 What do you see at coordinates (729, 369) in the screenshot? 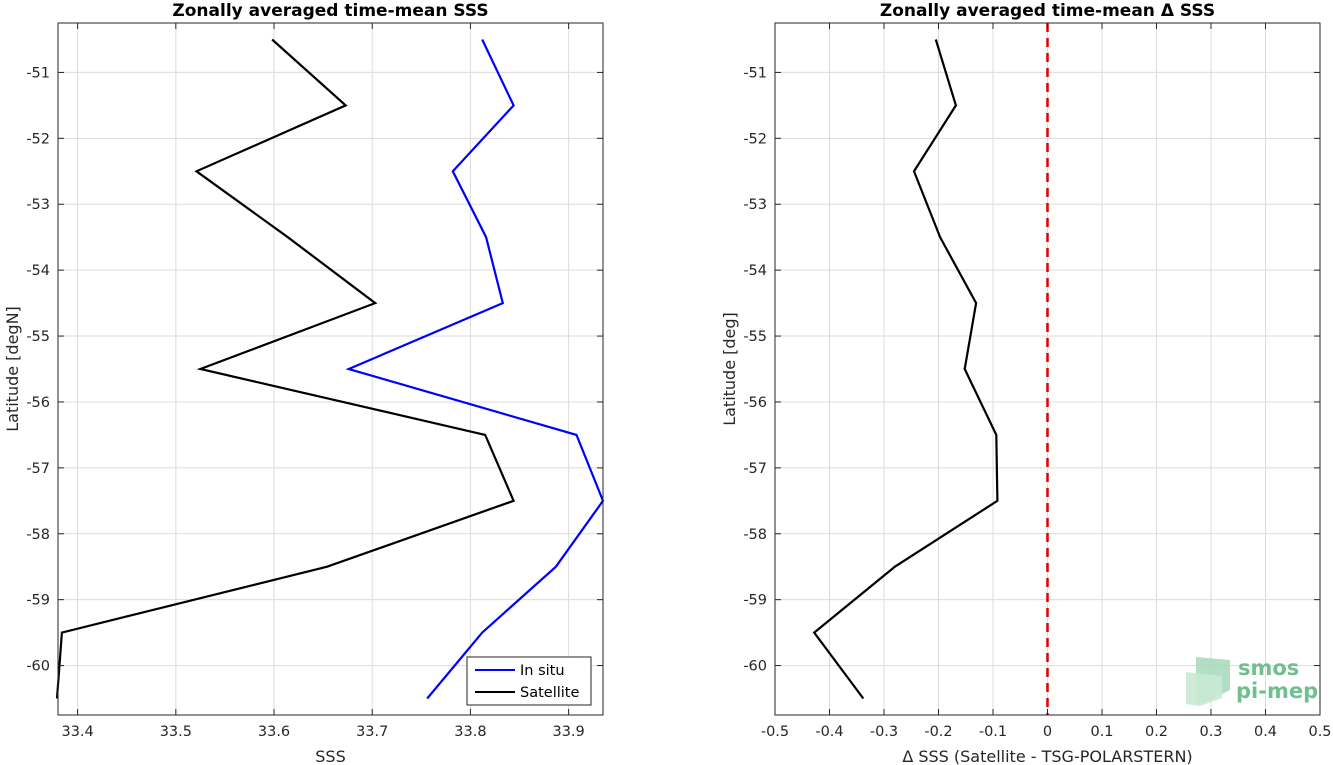
I see `y-axis-label-delta-sss: Latitude [deg]` at bounding box center [729, 369].